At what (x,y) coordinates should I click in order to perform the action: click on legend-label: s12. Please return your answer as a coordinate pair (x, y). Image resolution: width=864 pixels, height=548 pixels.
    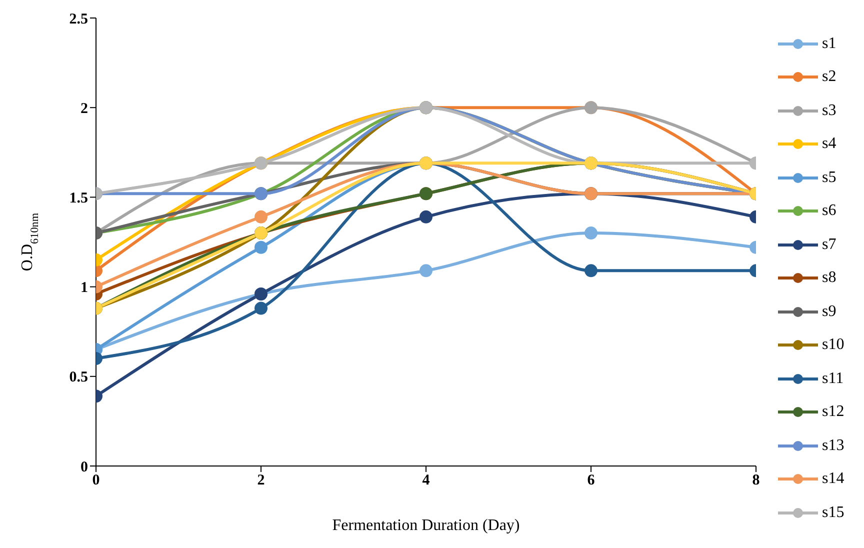
    Looking at the image, I should click on (833, 412).